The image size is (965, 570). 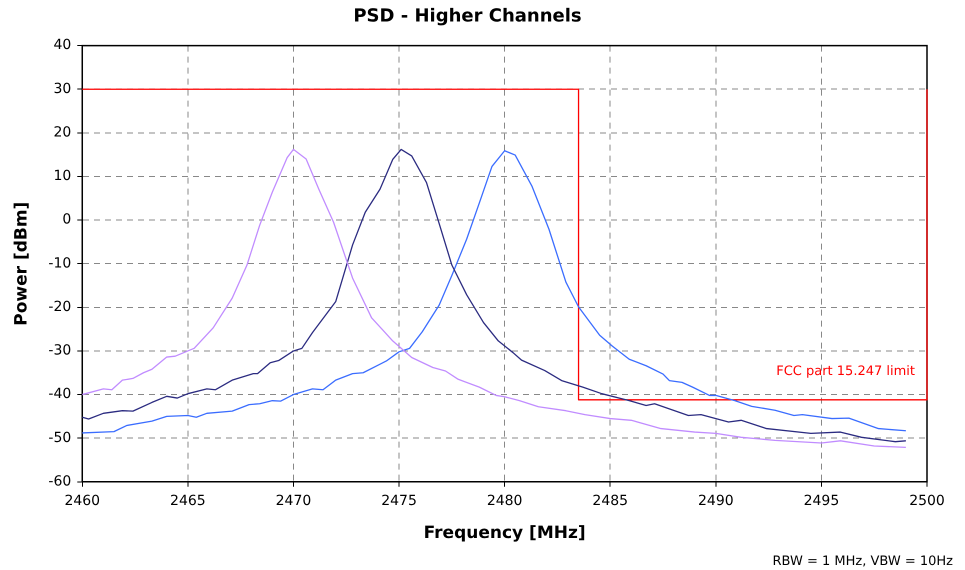 What do you see at coordinates (467, 15) in the screenshot?
I see `chart-title: PSD - Higher Channels` at bounding box center [467, 15].